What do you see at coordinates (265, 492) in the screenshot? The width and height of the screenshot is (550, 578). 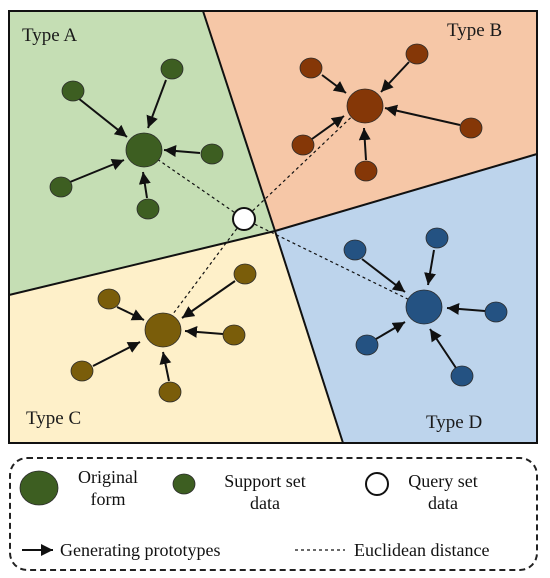 I see `legend-support-set-label: Support set data` at bounding box center [265, 492].